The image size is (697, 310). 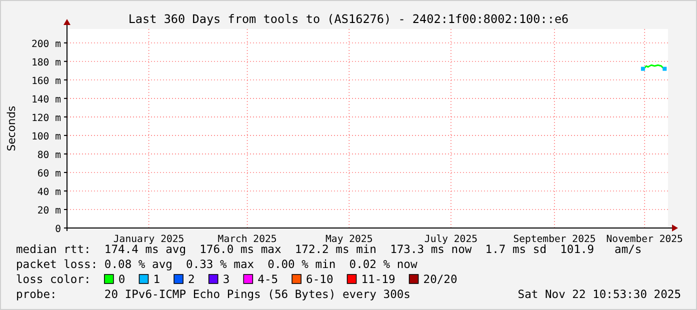 What do you see at coordinates (329, 249) in the screenshot?
I see `text: median rtt: 174.4 ms avg 176.0 ms max 172.2 ms min 173.3 ms now 1.7 ms sd 101.9 am/s` at bounding box center [329, 249].